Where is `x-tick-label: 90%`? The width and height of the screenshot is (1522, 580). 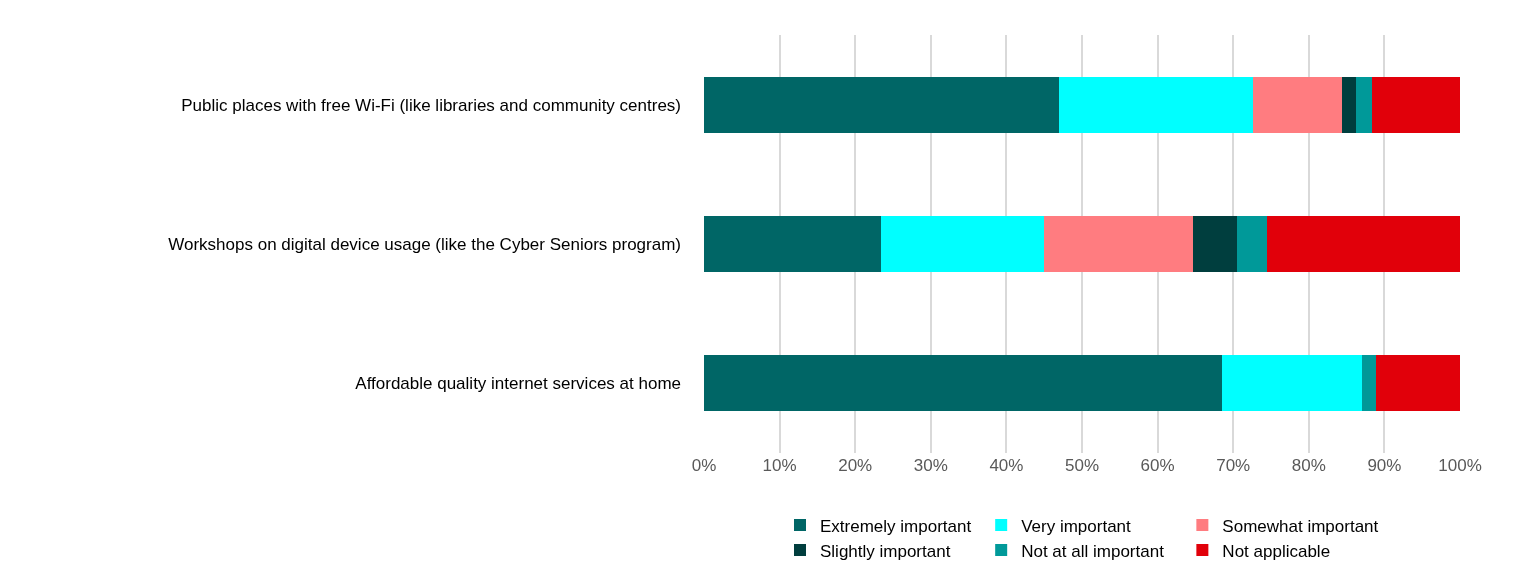 x-tick-label: 90% is located at coordinates (1384, 465).